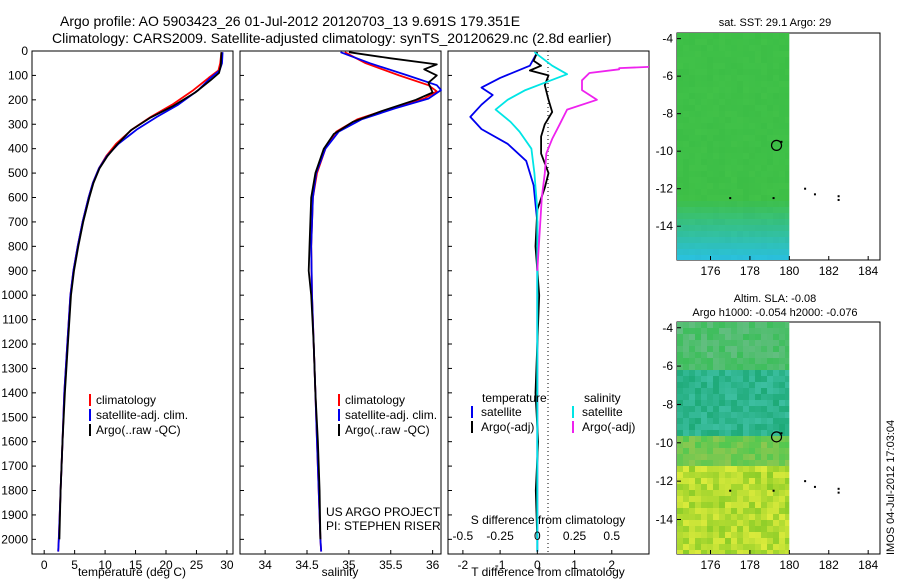 The height and width of the screenshot is (580, 900). Describe the element at coordinates (868, 271) in the screenshot. I see `map-x-tick-label: 184` at that location.